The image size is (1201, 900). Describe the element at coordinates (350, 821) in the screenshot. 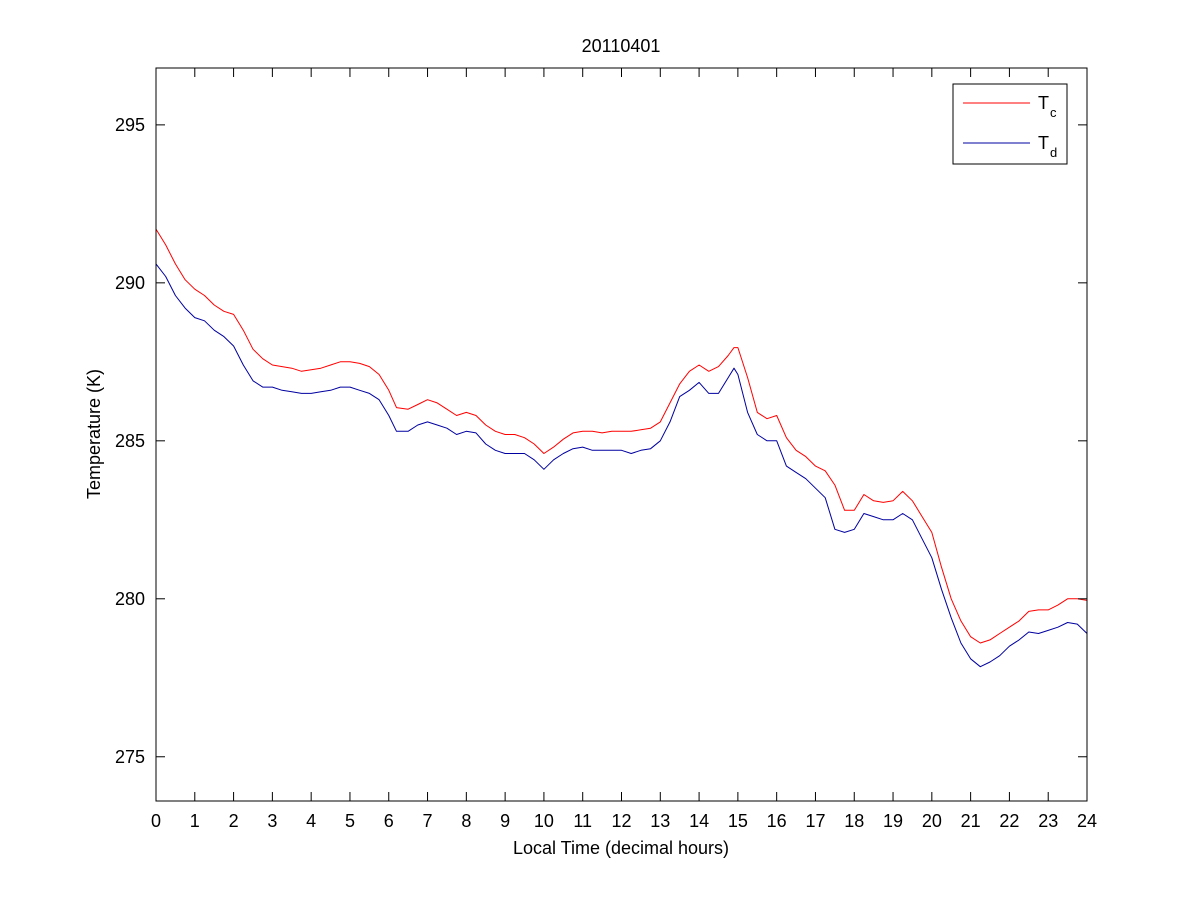

I see `x-tick-label-5: 5` at that location.